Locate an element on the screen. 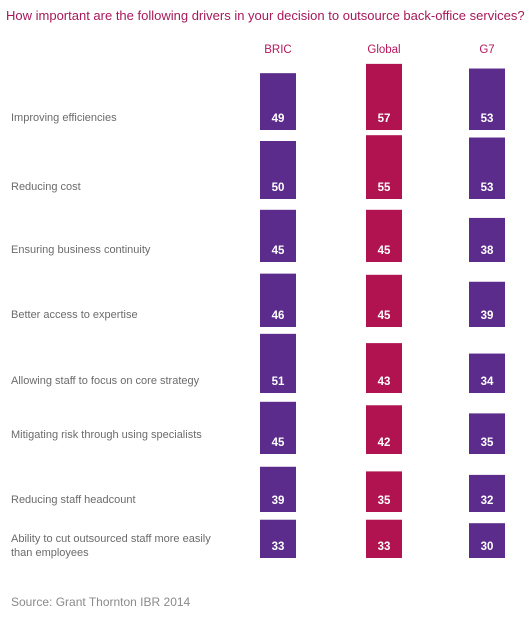 This screenshot has width=529, height=621. row-label: Allowing staff to focus on core strategy is located at coordinates (105, 381).